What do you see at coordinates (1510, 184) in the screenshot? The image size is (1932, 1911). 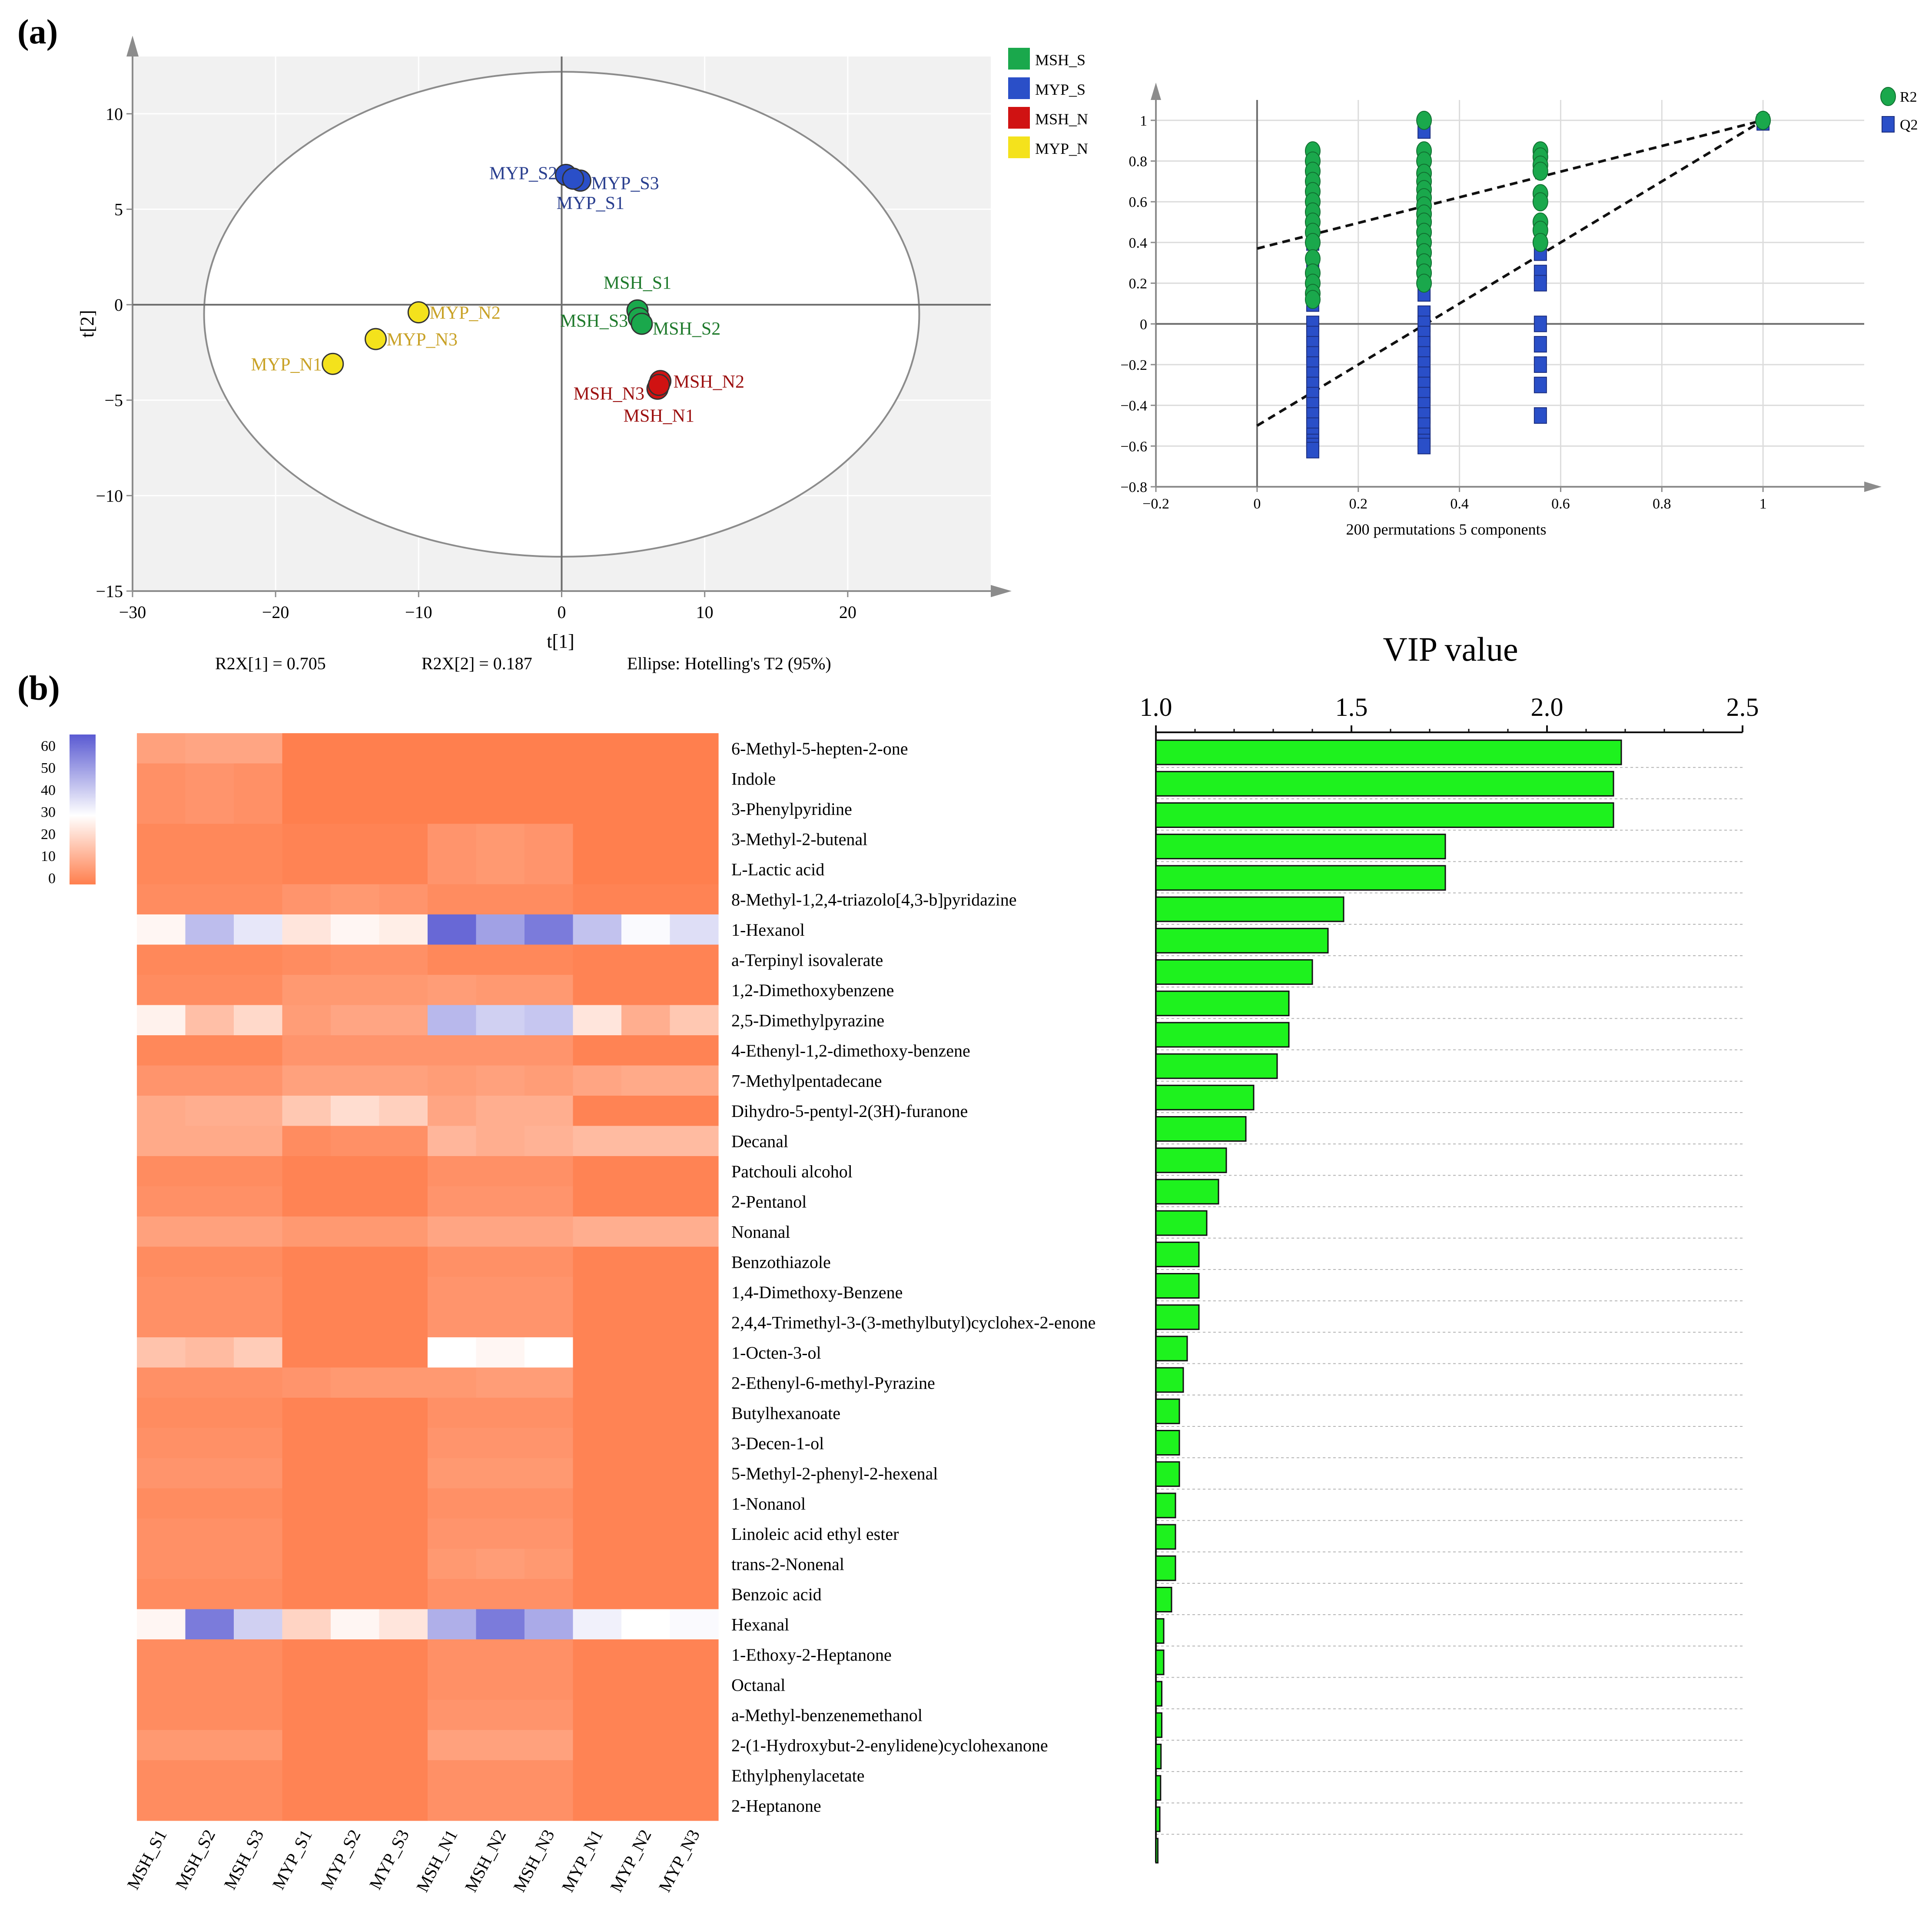 I see `perm-regression-line-r2` at bounding box center [1510, 184].